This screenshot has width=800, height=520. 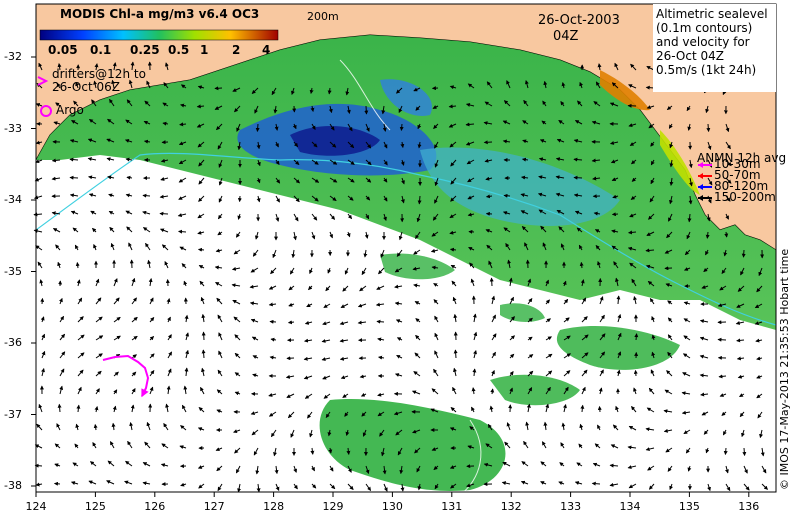 I want to click on anmn-depth-label: 50-70m, so click(x=737, y=175).